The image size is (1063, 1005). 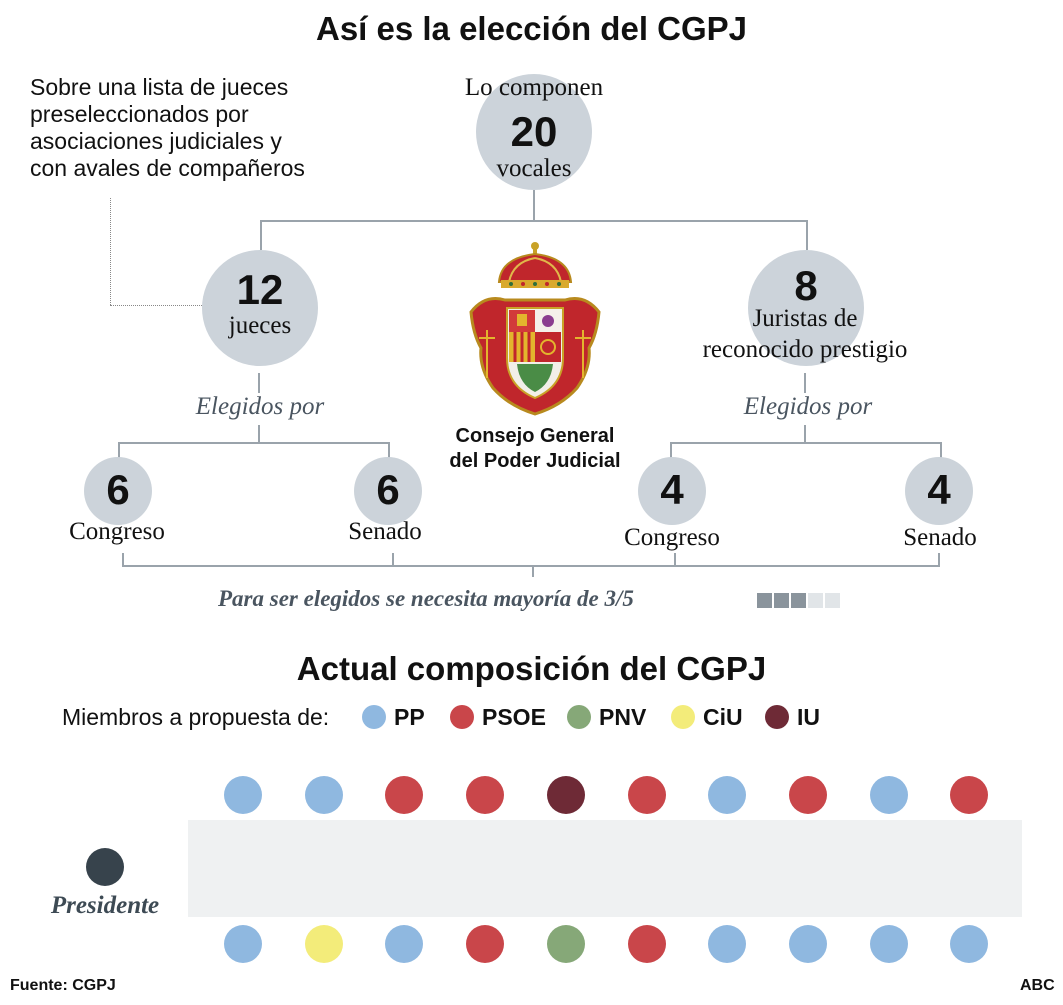 I want to click on member-seat-ciu, so click(x=323, y=944).